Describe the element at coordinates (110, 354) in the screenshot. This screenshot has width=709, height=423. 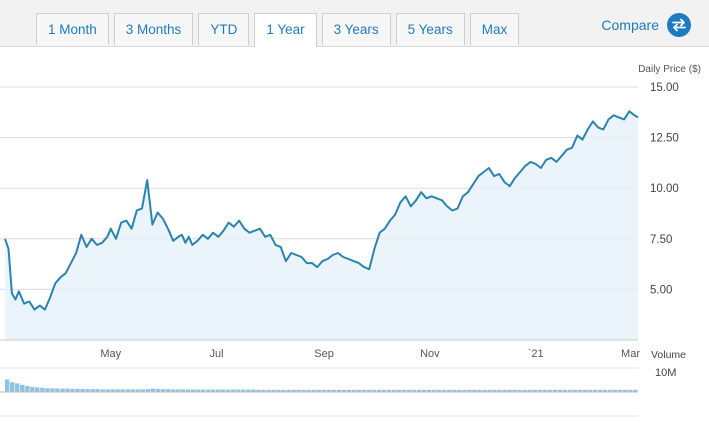
I see `x-tick-label: May` at that location.